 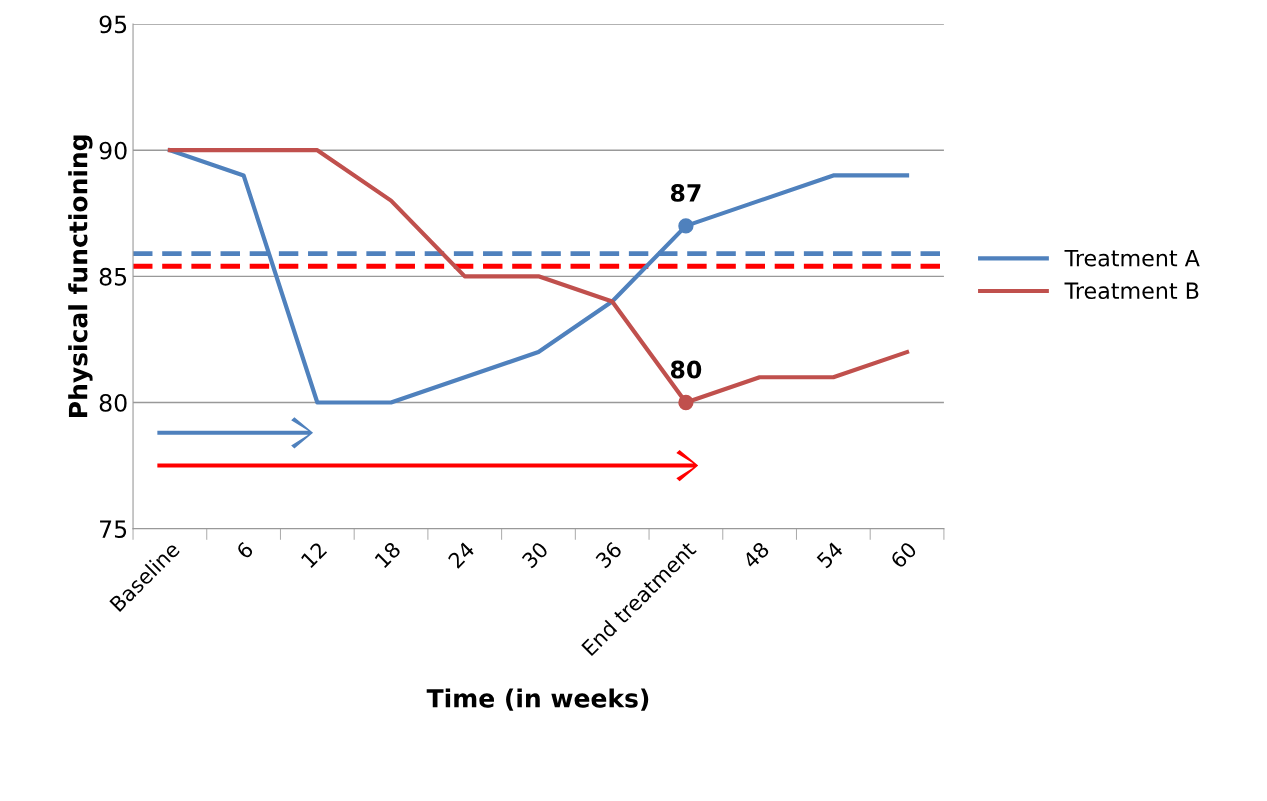 What do you see at coordinates (113, 24) in the screenshot?
I see `y-tick-label: 95` at bounding box center [113, 24].